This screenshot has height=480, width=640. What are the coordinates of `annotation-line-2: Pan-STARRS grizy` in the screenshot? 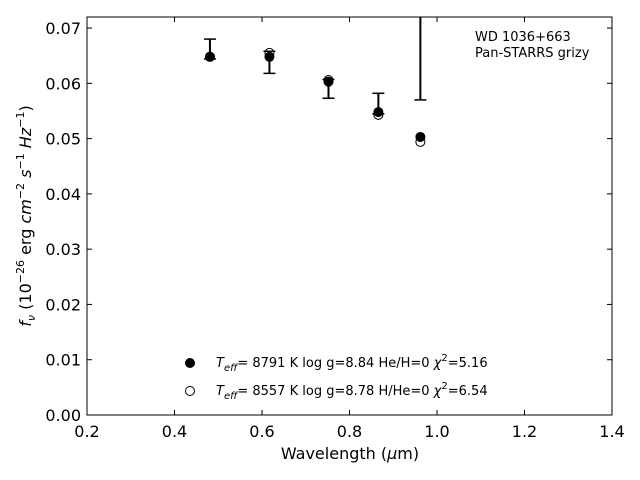 It's located at (532, 53).